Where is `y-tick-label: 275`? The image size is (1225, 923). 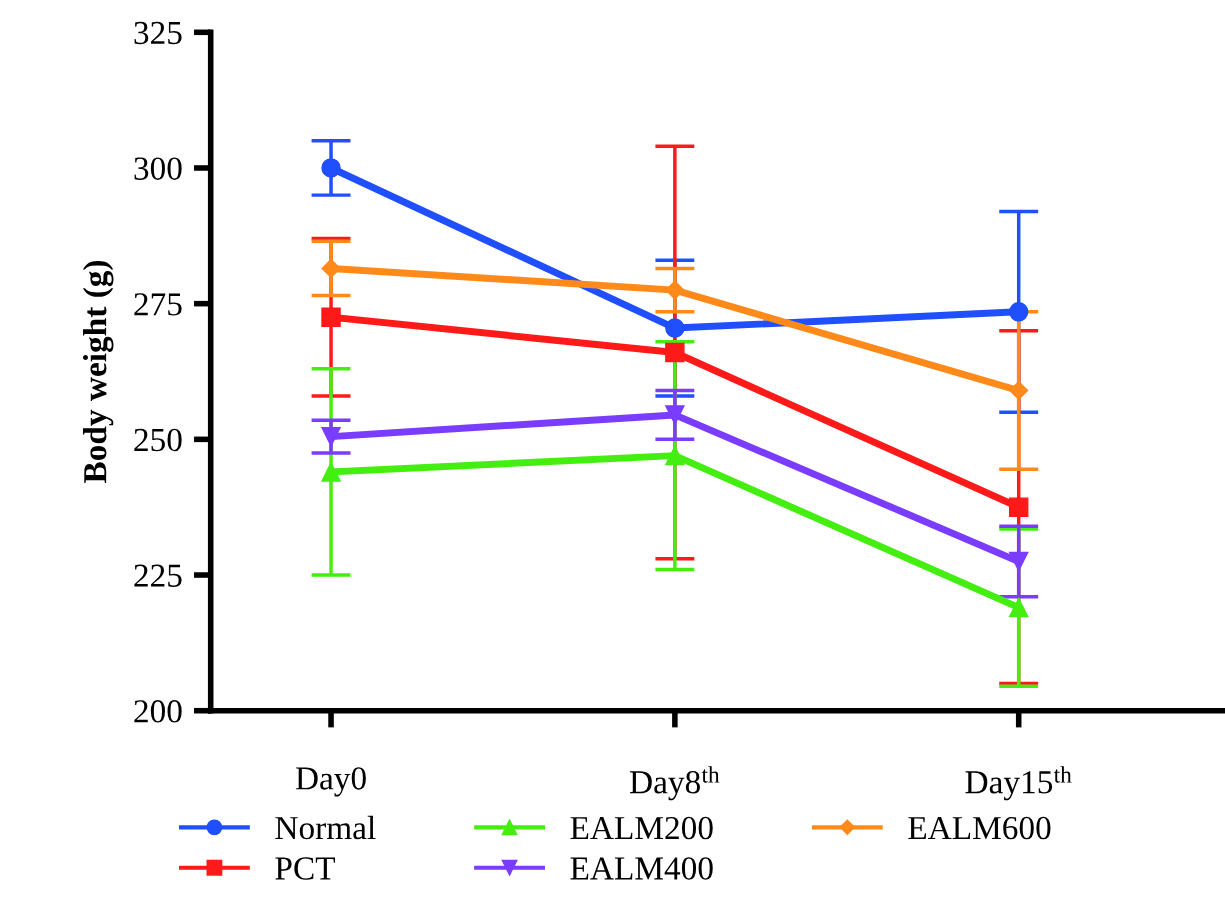 y-tick-label: 275 is located at coordinates (158, 304).